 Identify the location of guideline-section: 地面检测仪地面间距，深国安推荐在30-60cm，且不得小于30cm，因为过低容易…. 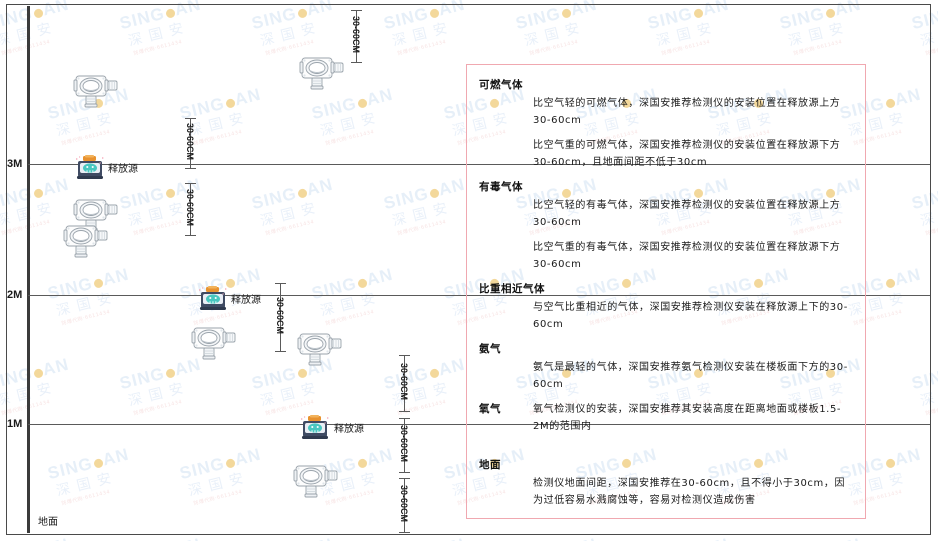
(667, 483).